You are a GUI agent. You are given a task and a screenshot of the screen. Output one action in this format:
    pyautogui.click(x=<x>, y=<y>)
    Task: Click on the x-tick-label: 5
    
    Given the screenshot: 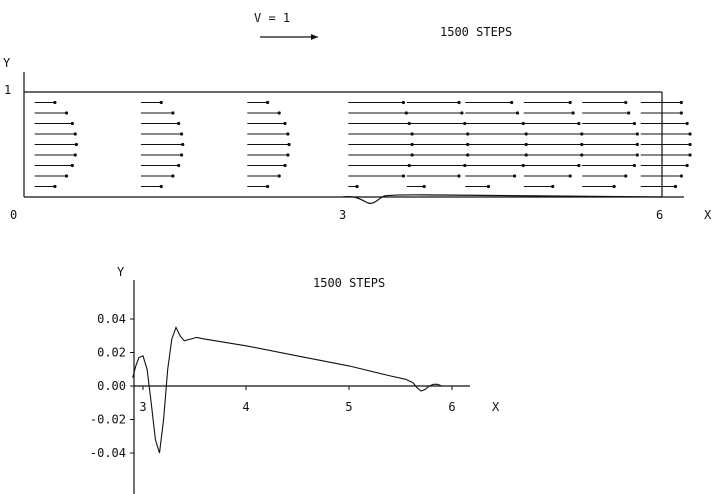 What is the action you would take?
    pyautogui.click(x=348, y=407)
    